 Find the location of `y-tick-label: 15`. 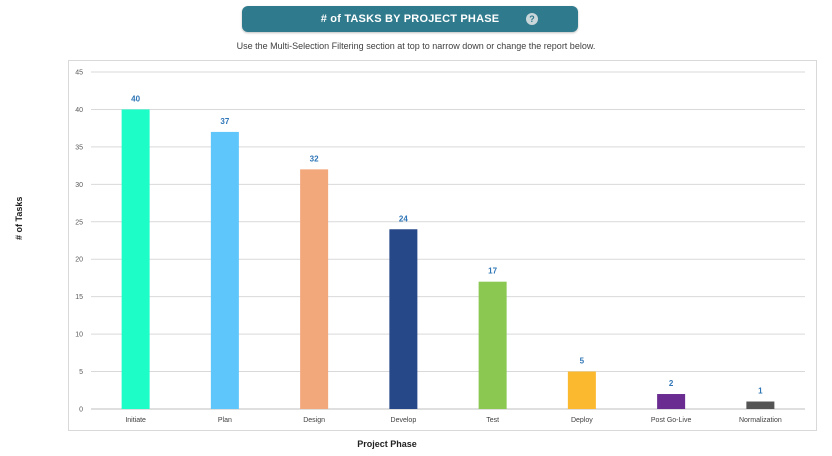

y-tick-label: 15 is located at coordinates (79, 297).